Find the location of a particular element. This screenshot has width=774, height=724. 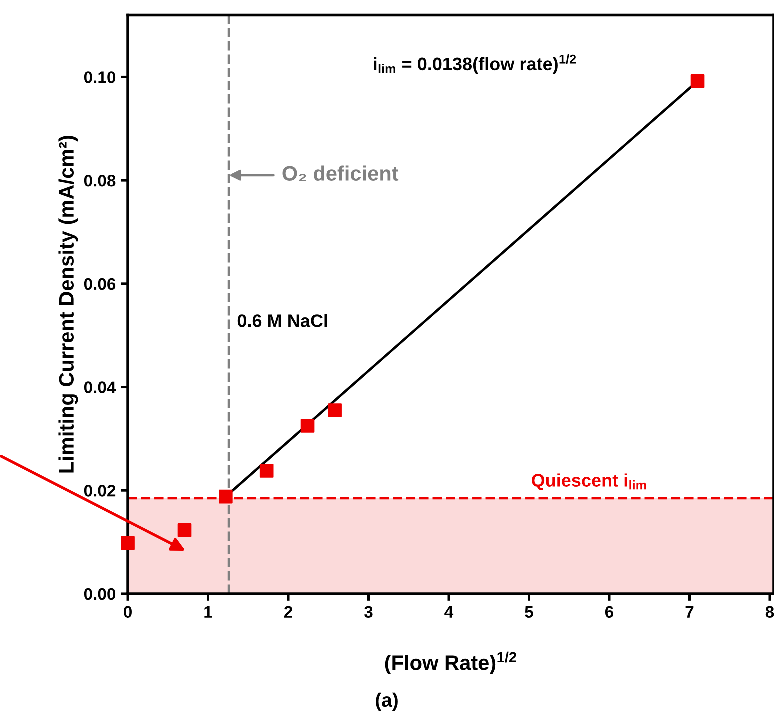

x-tick-label: 7 is located at coordinates (690, 612).